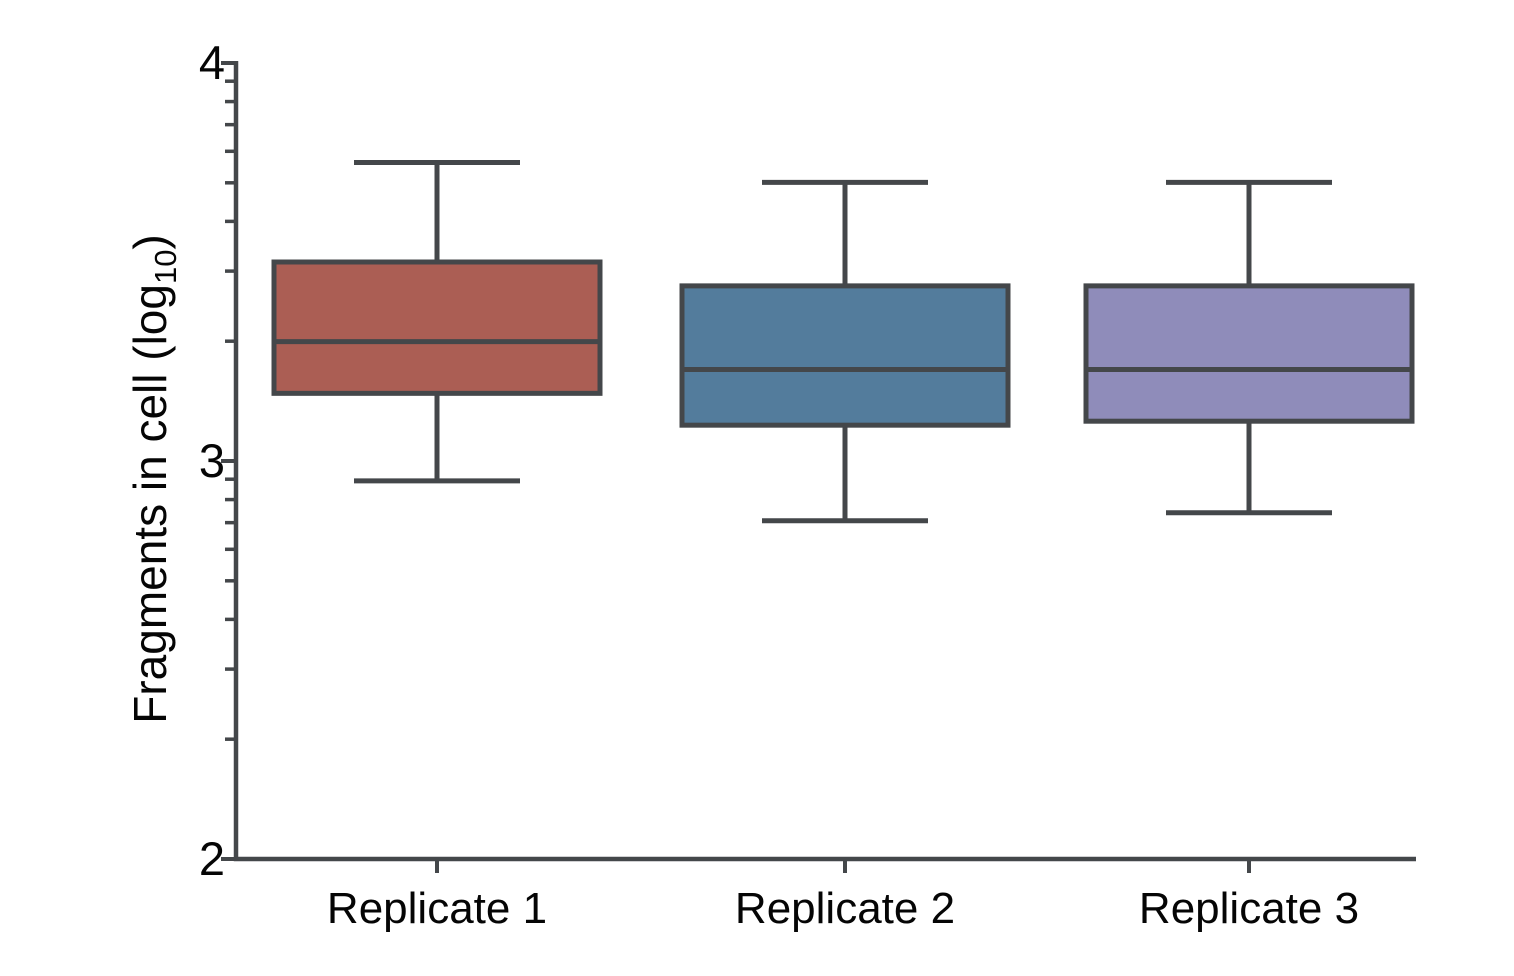  Describe the element at coordinates (211, 858) in the screenshot. I see `y-tick-label-2: 2` at that location.